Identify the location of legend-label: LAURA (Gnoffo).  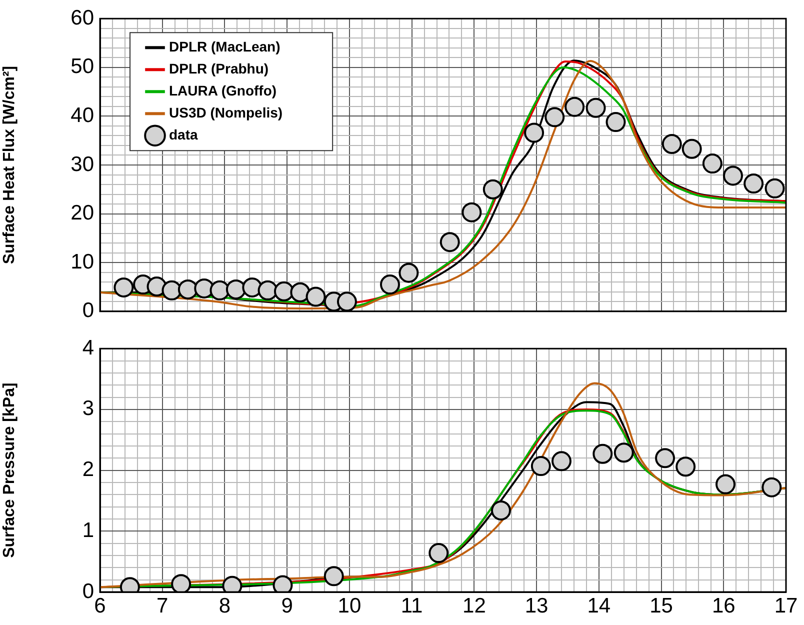
(223, 90).